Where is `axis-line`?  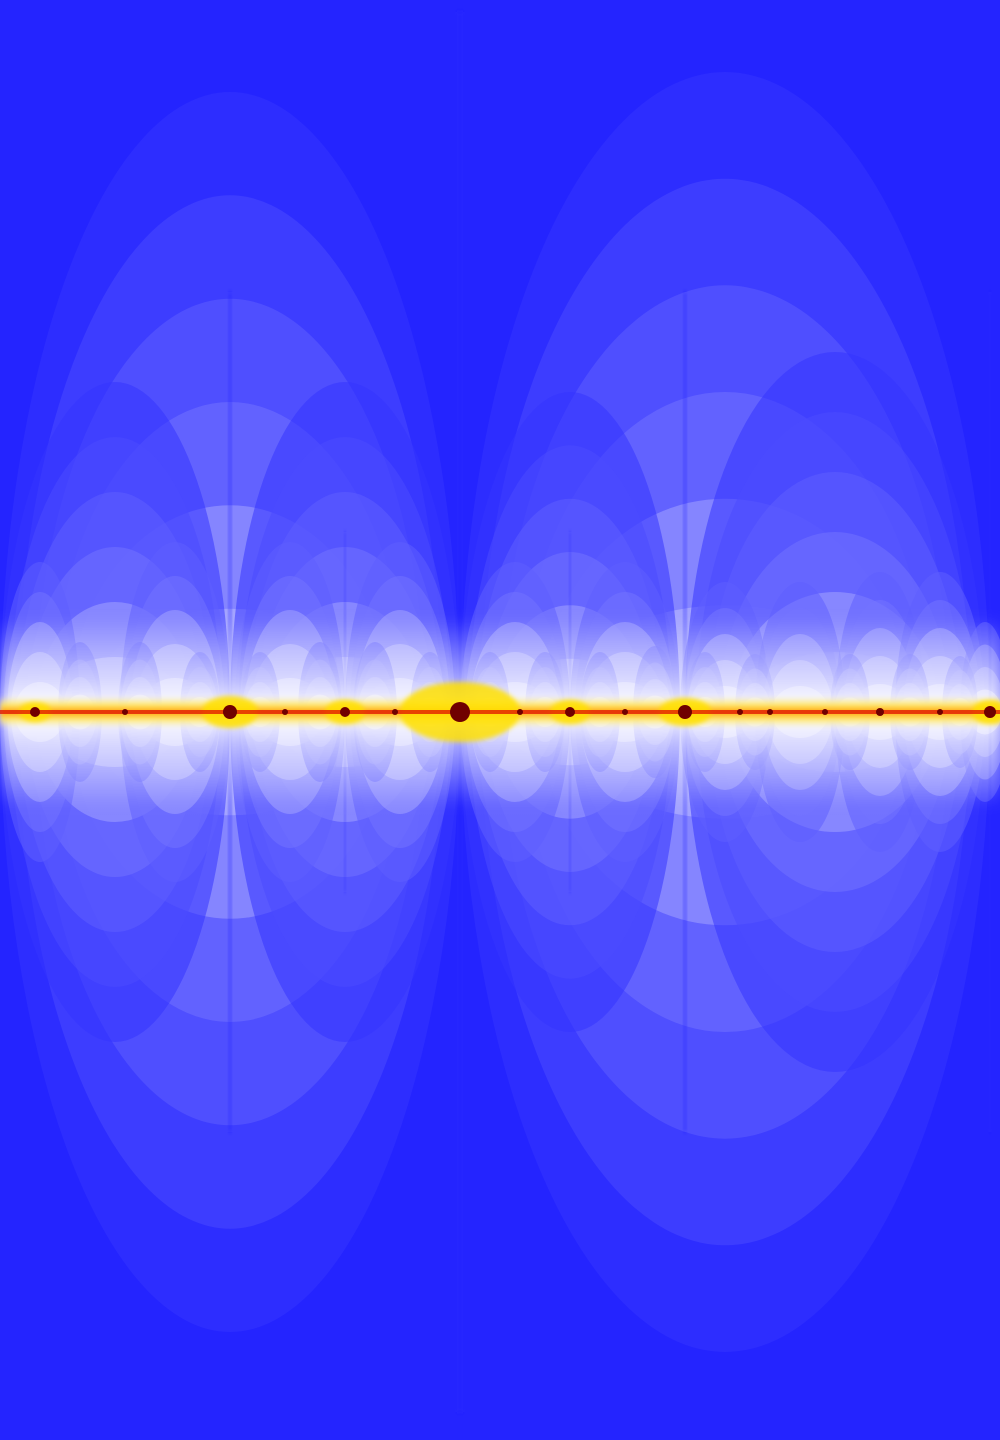 axis-line is located at coordinates (500, 712).